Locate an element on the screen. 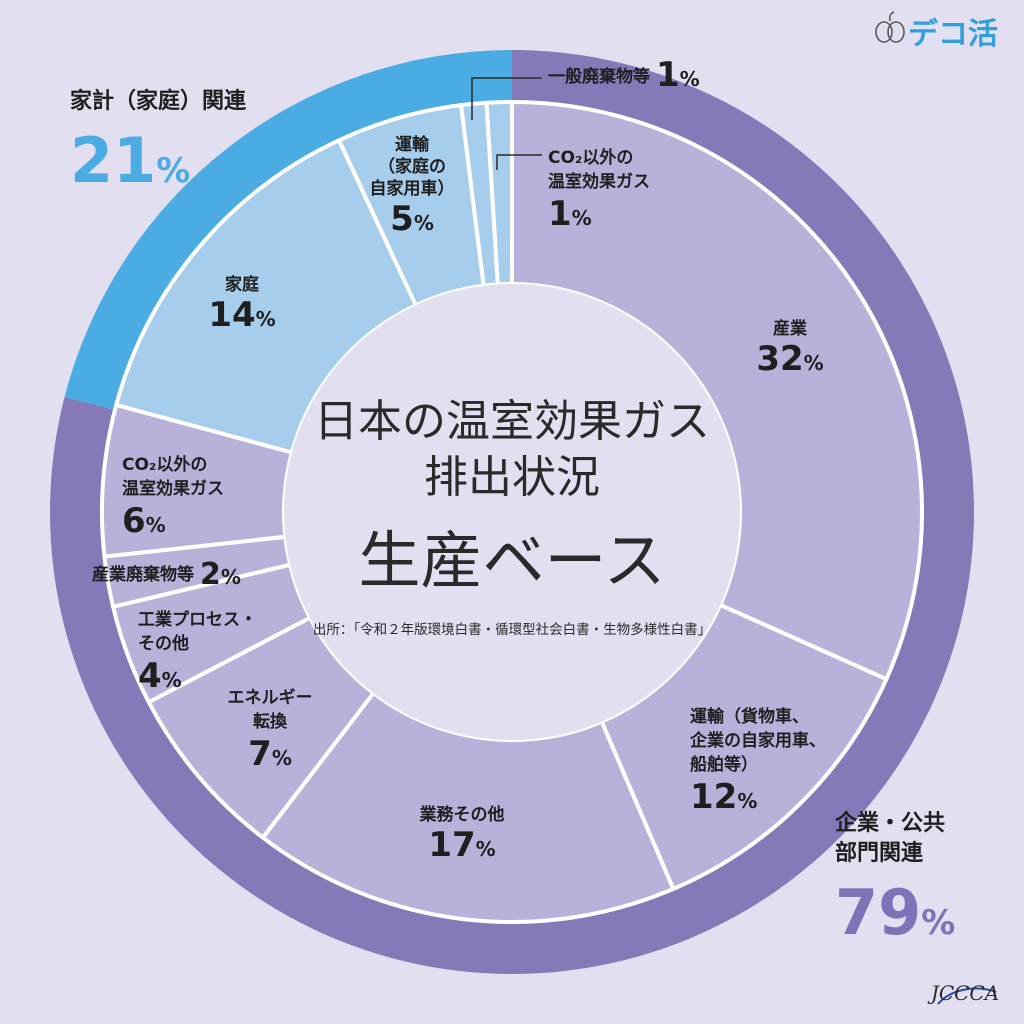  logo-text: デコ活 is located at coordinates (953, 34).